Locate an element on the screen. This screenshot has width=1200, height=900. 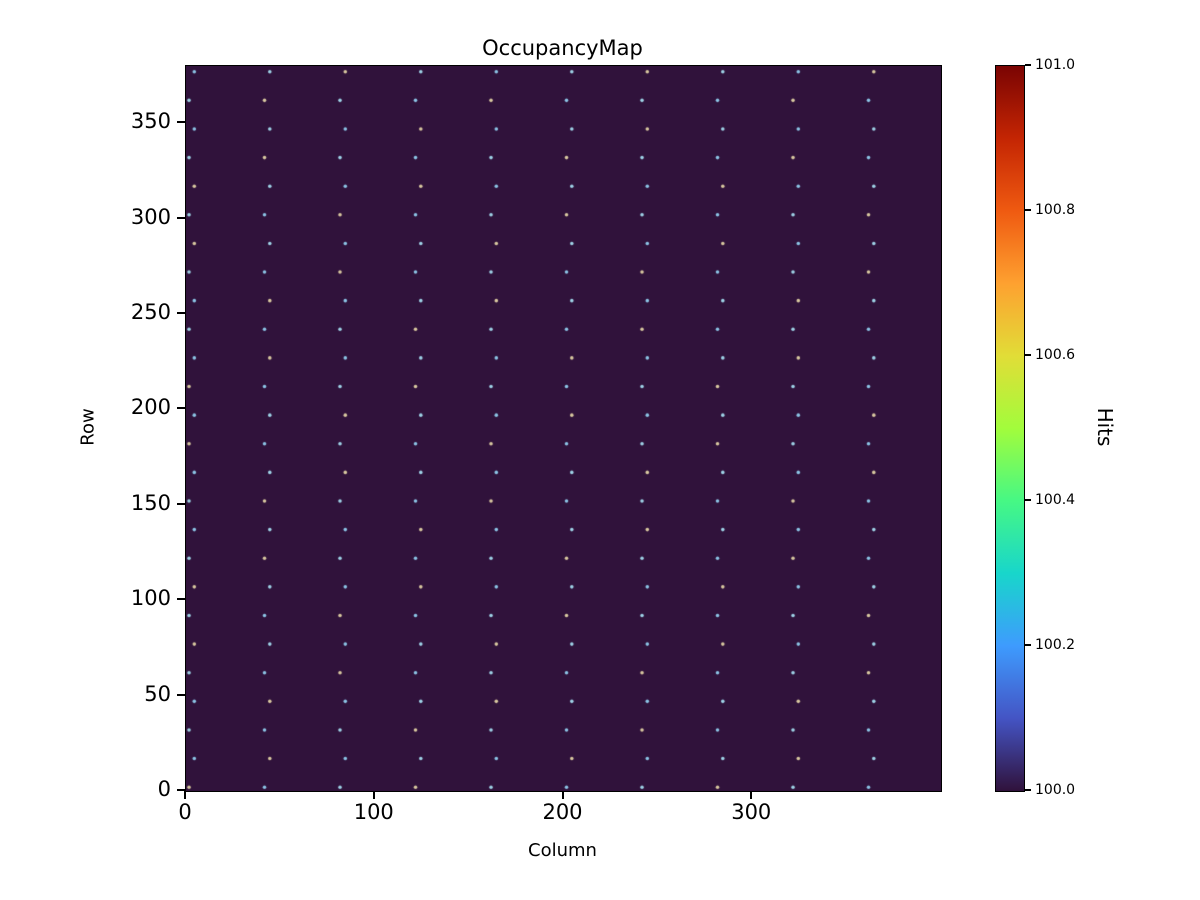
colorbar-label: Hits is located at coordinates (1105, 427).